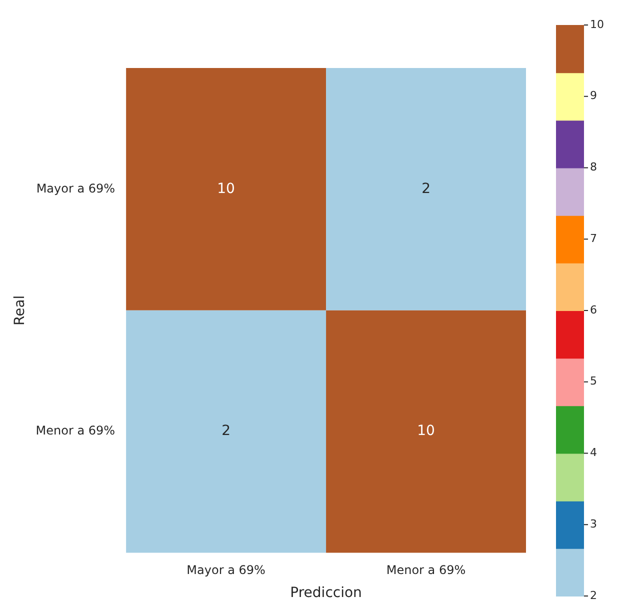  I want to click on color-bar-label: 9, so click(593, 95).